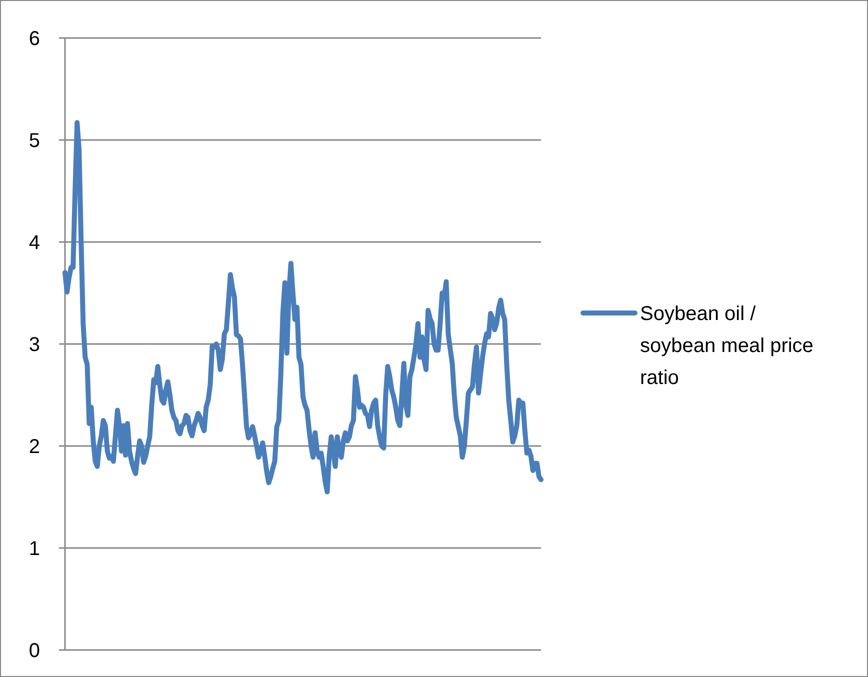 The width and height of the screenshot is (868, 677). Describe the element at coordinates (727, 346) in the screenshot. I see `legend-label: Soybean oil / soybean meal price ratio` at that location.